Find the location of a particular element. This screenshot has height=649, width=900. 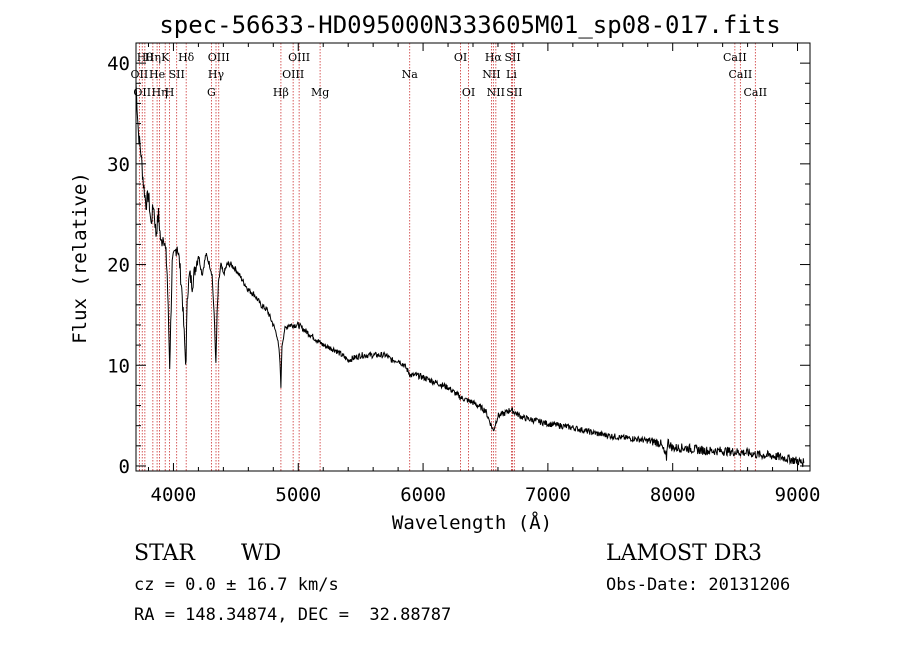

line-marker-label: Mg is located at coordinates (320, 92).